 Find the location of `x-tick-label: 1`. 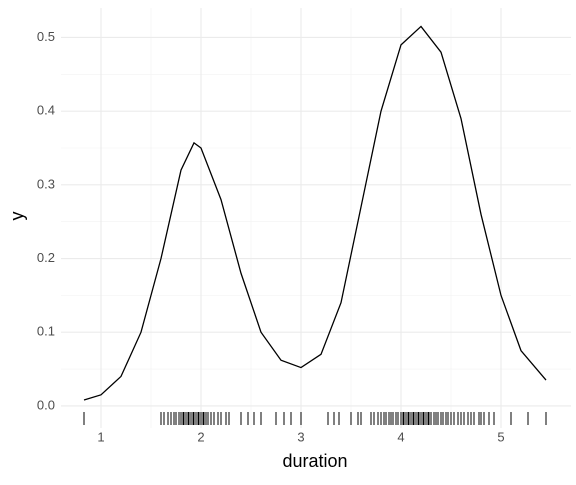

x-tick-label: 1 is located at coordinates (100, 436).